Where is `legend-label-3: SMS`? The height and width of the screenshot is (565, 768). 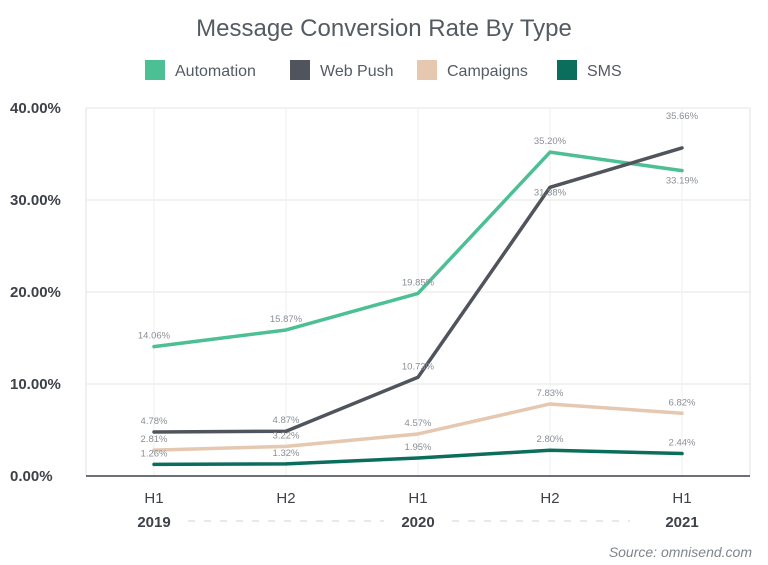
legend-label-3: SMS is located at coordinates (604, 71).